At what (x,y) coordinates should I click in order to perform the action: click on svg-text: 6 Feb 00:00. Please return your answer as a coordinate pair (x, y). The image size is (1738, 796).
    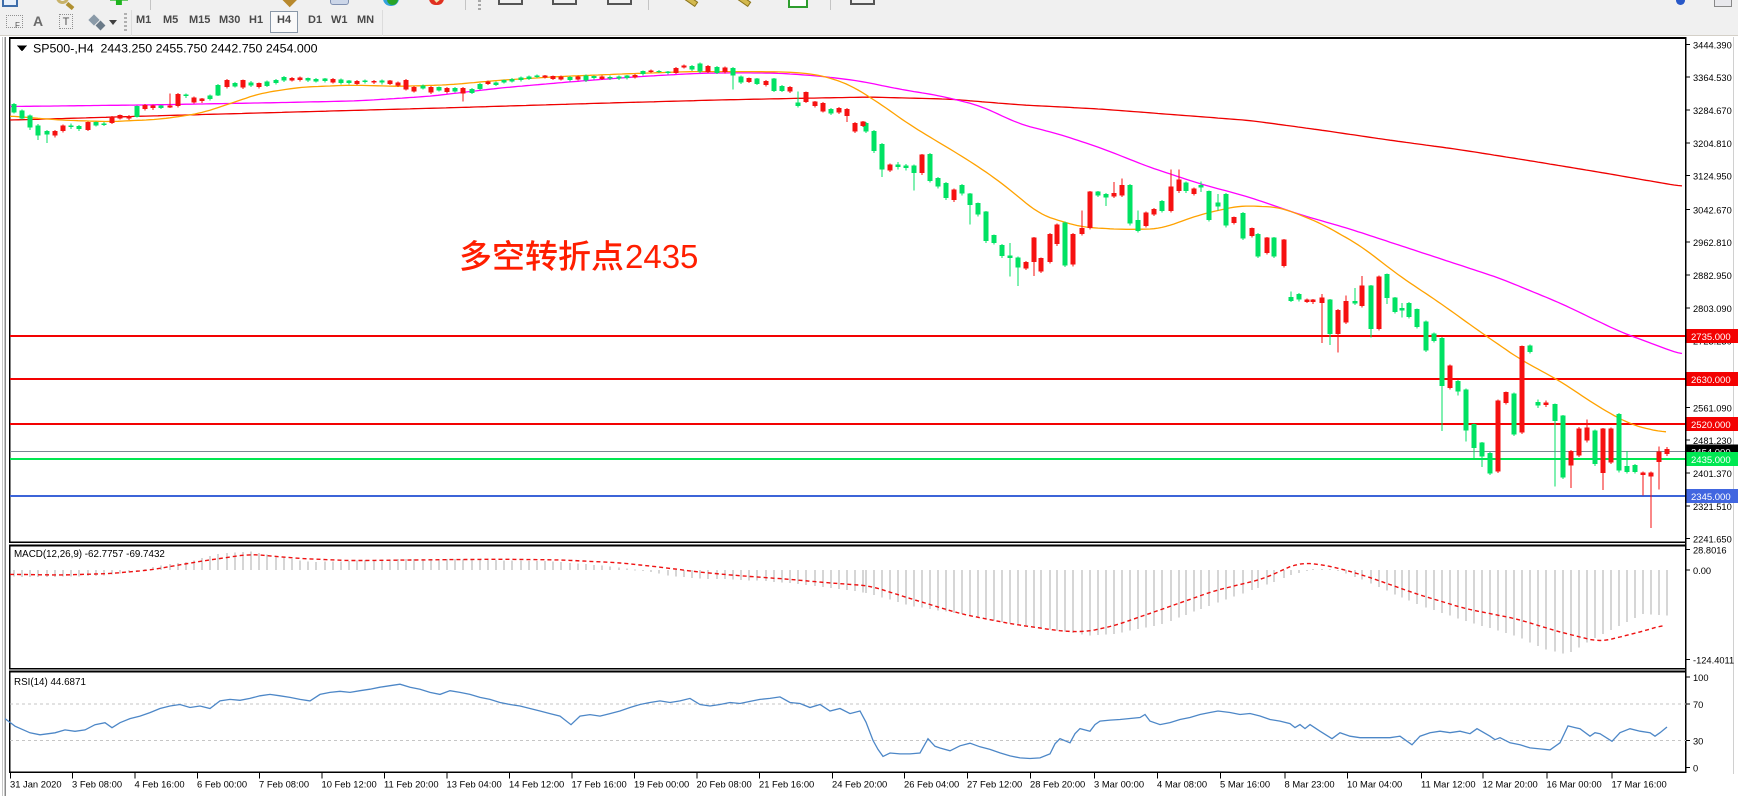
    Looking at the image, I should click on (222, 784).